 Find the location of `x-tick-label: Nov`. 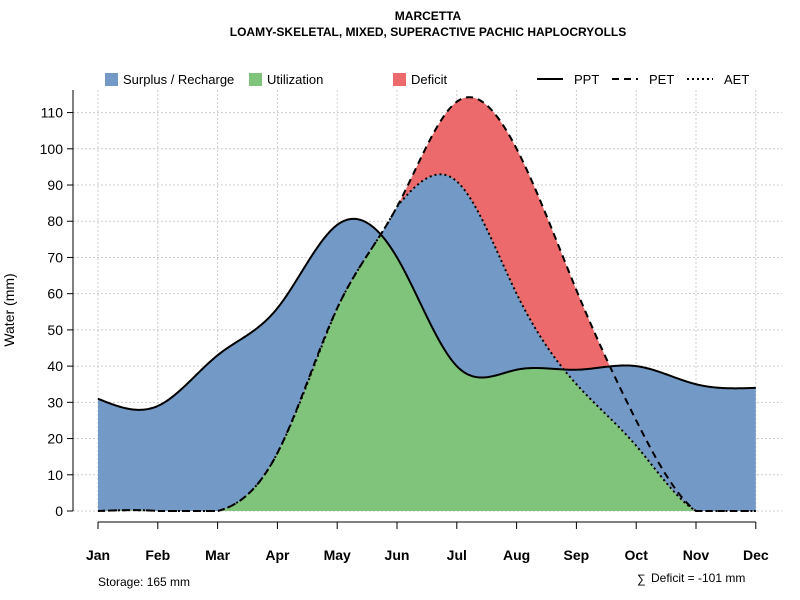

x-tick-label: Nov is located at coordinates (696, 555).